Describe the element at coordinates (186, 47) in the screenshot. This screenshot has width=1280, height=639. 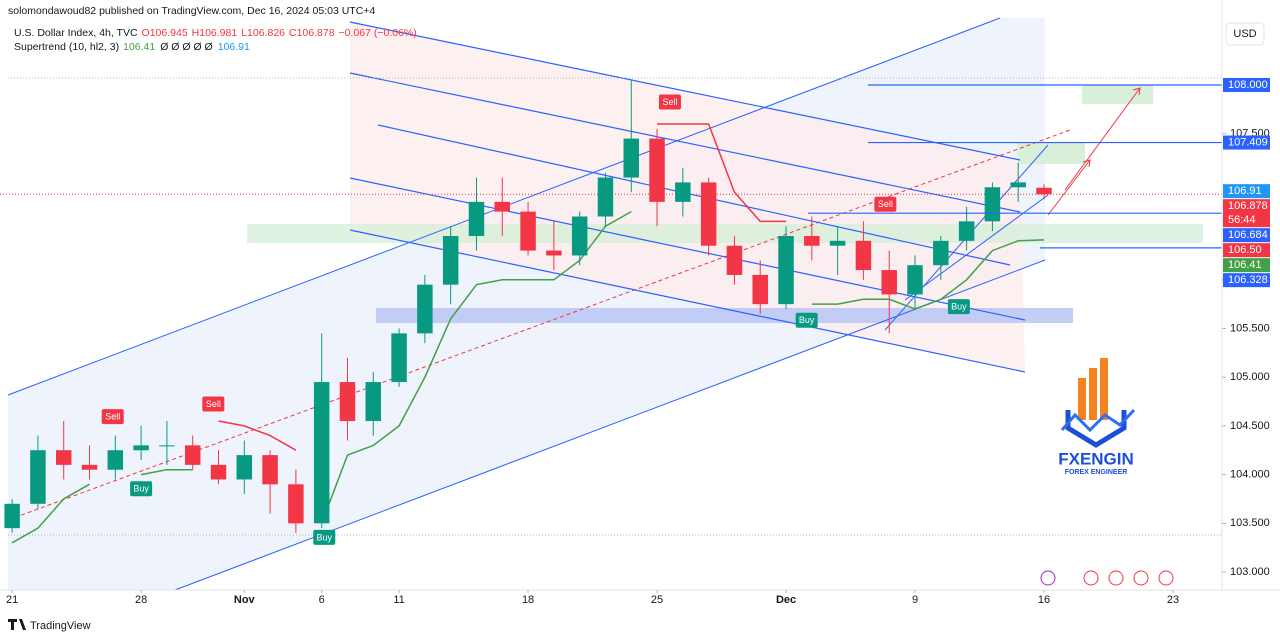
I see `indicator-placeholders: Ø Ø Ø Ø Ø` at that location.